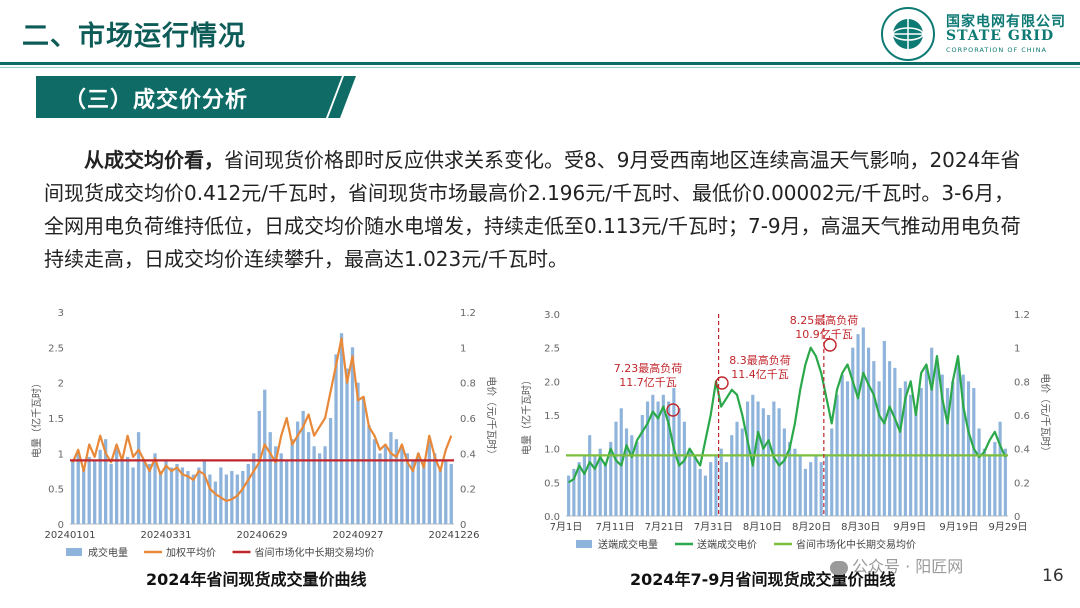 This screenshot has height=608, width=1080. I want to click on right-xtick-label: 8月30日, so click(860, 527).